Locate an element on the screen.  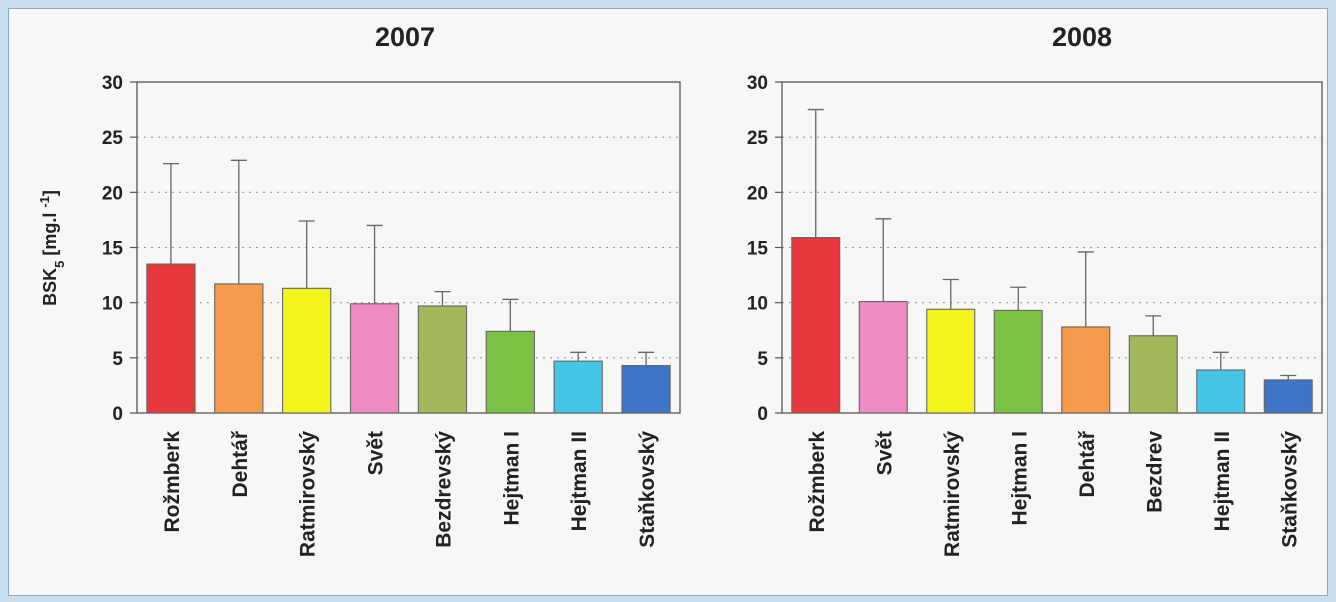
chart-title: 2008 is located at coordinates (1082, 37).